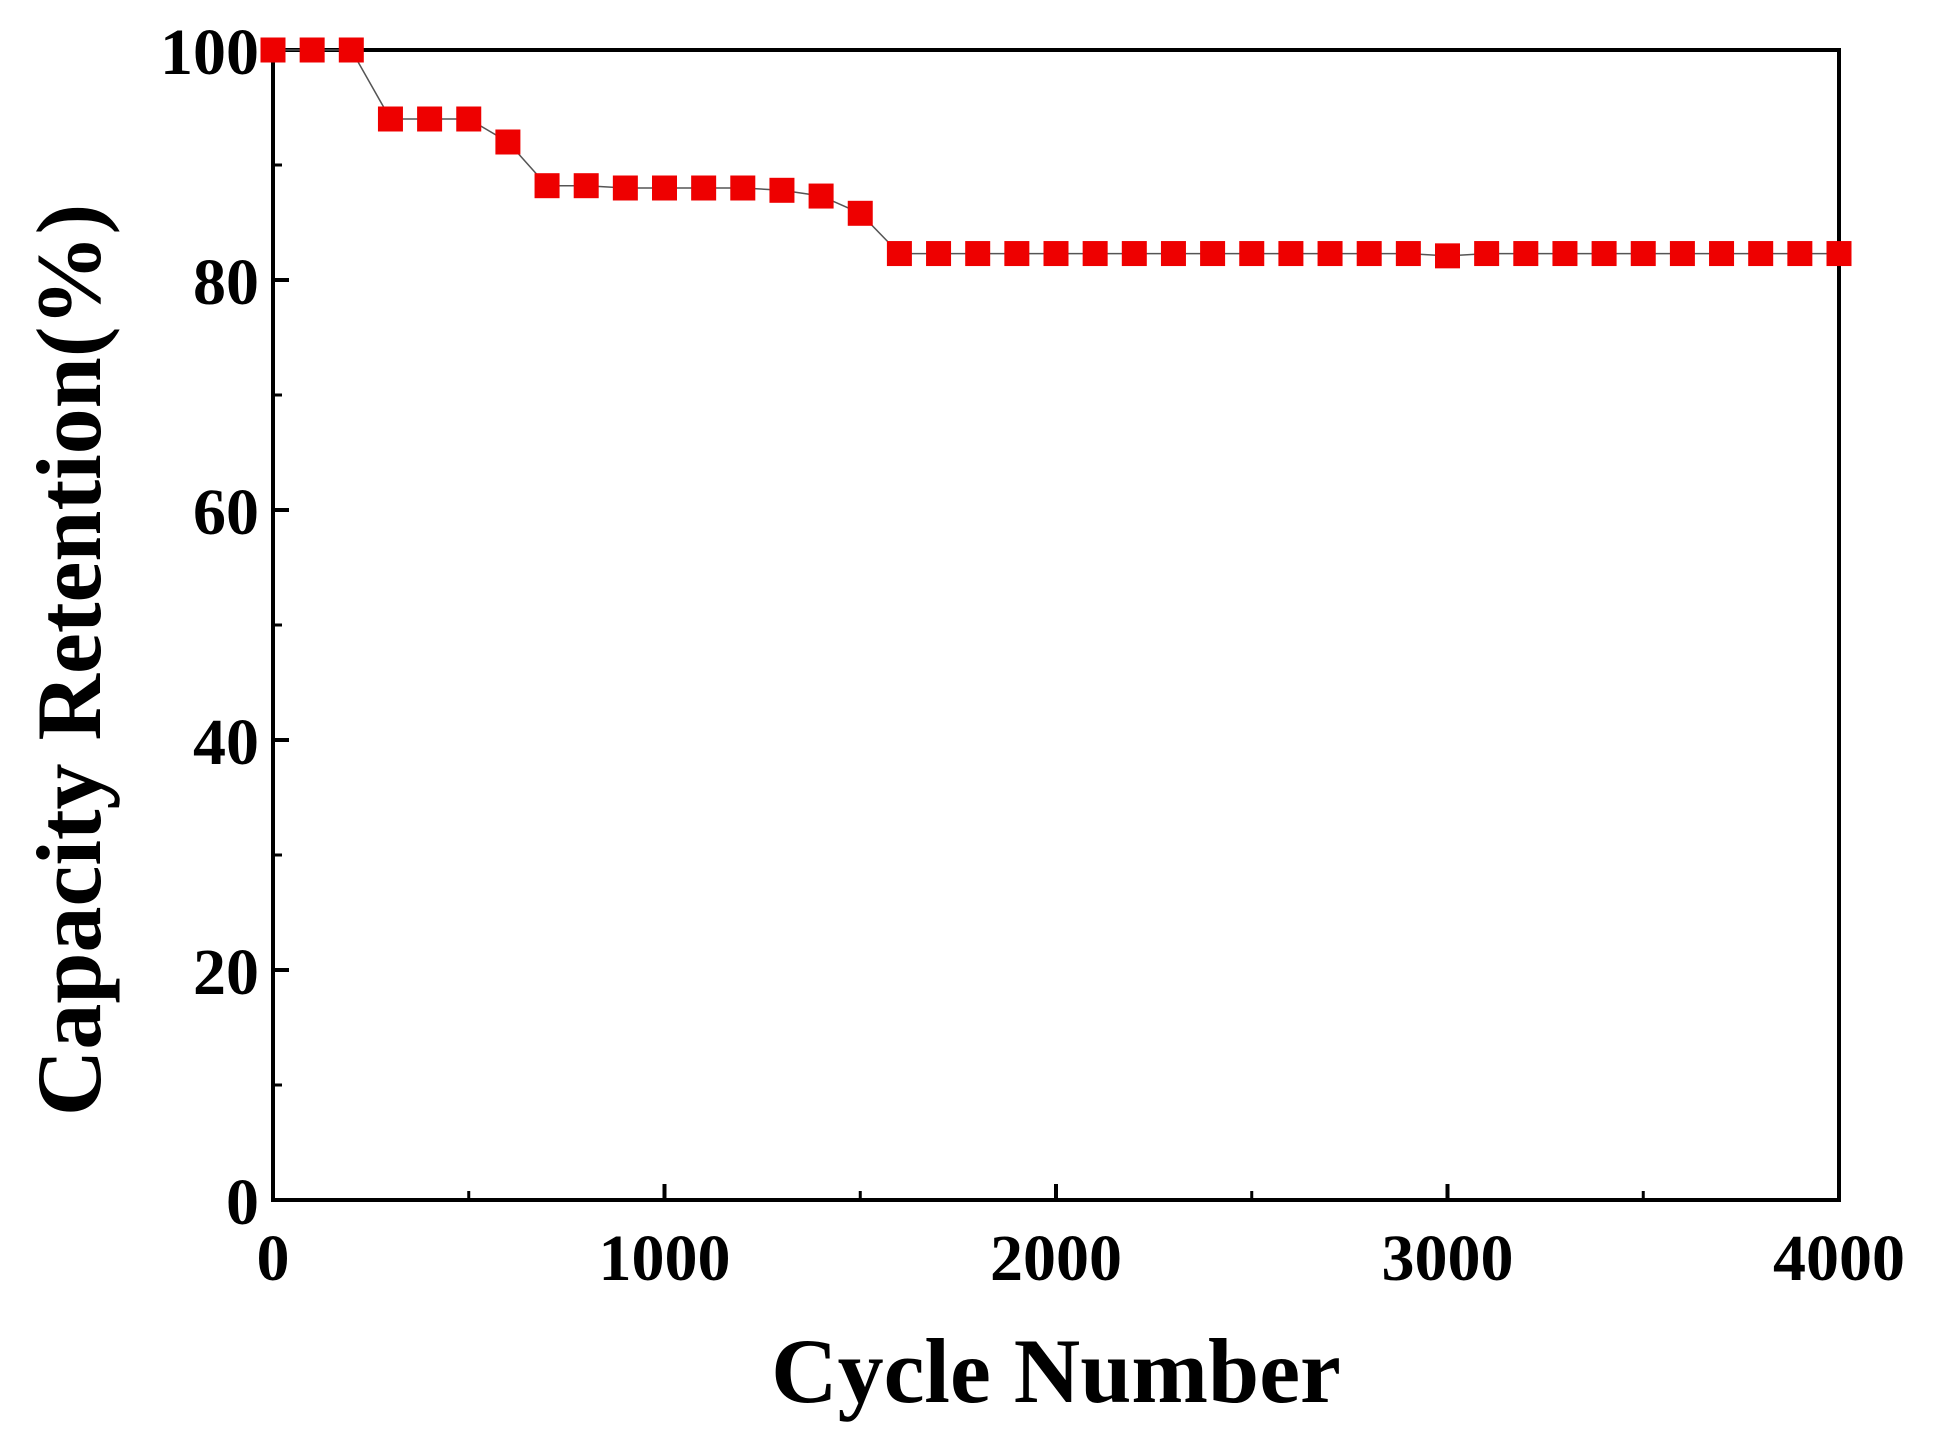 This screenshot has height=1442, width=1935. What do you see at coordinates (226, 282) in the screenshot?
I see `y-tick-label: 80` at bounding box center [226, 282].